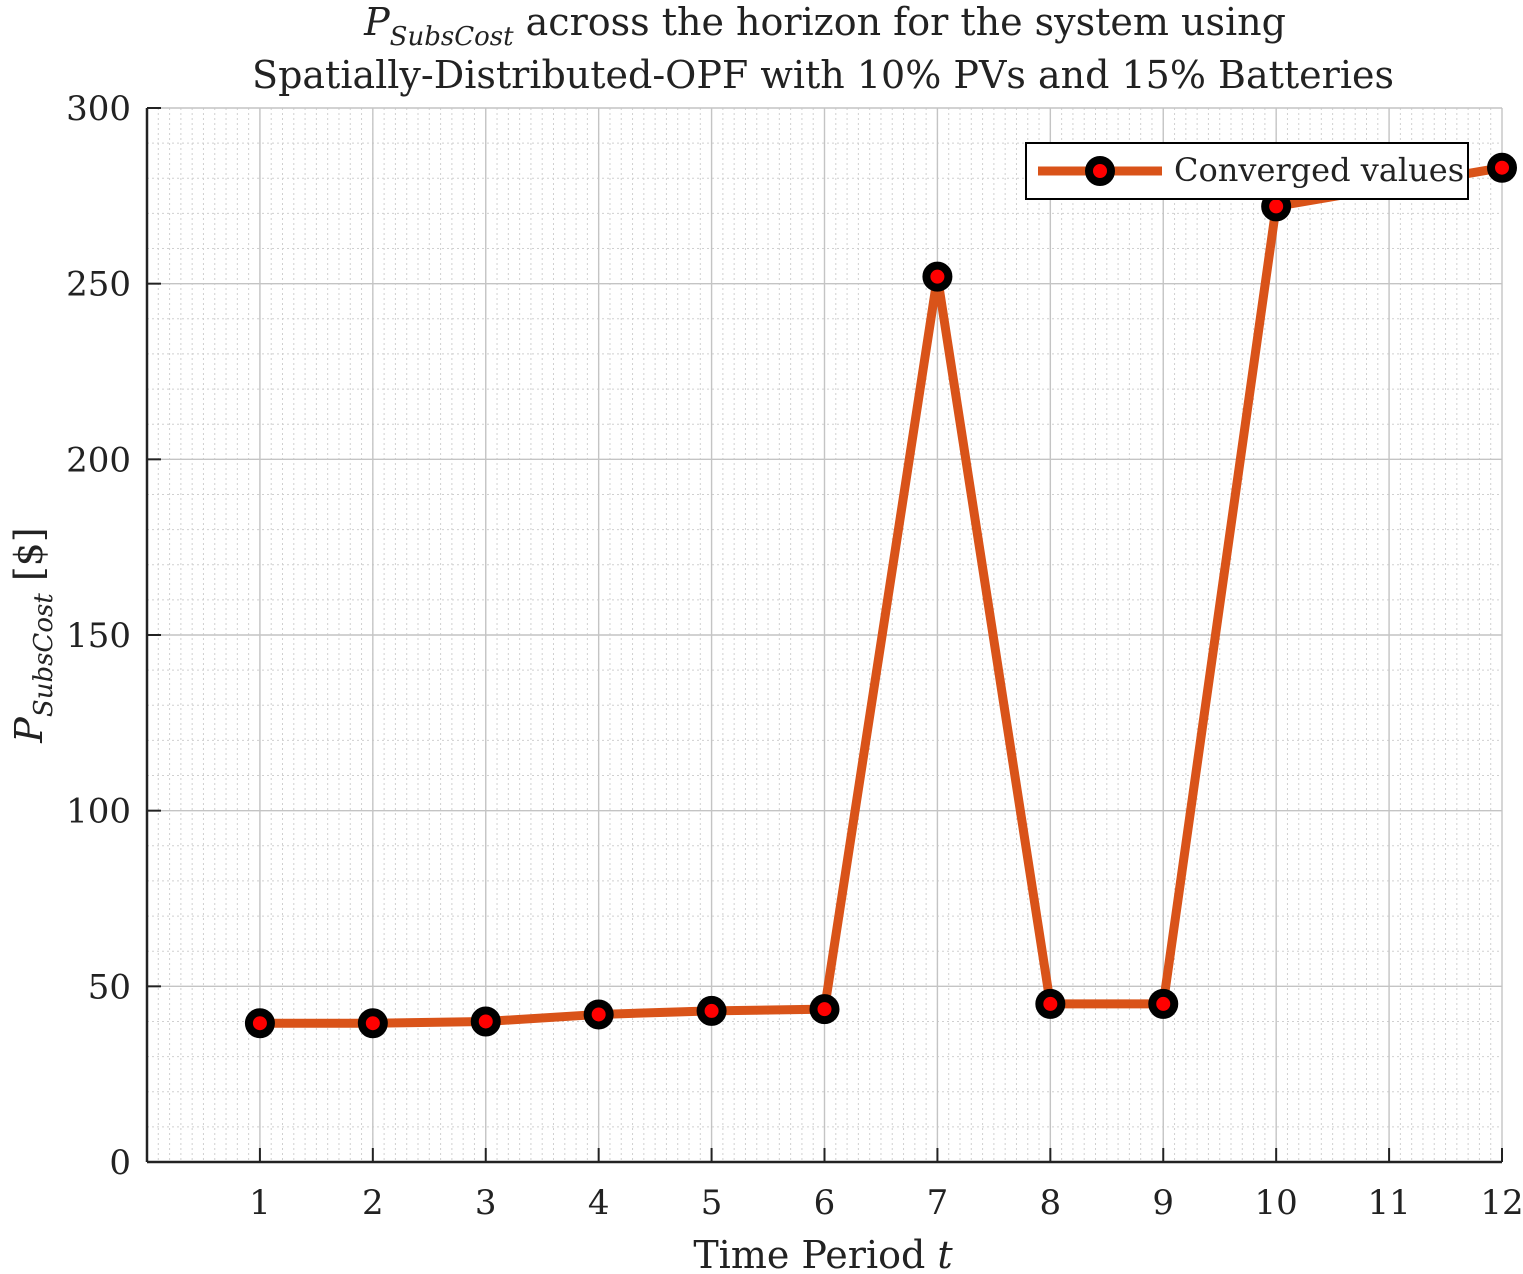 The width and height of the screenshot is (1523, 1274). Describe the element at coordinates (825, 1203) in the screenshot. I see `x-tick-label: 6` at that location.